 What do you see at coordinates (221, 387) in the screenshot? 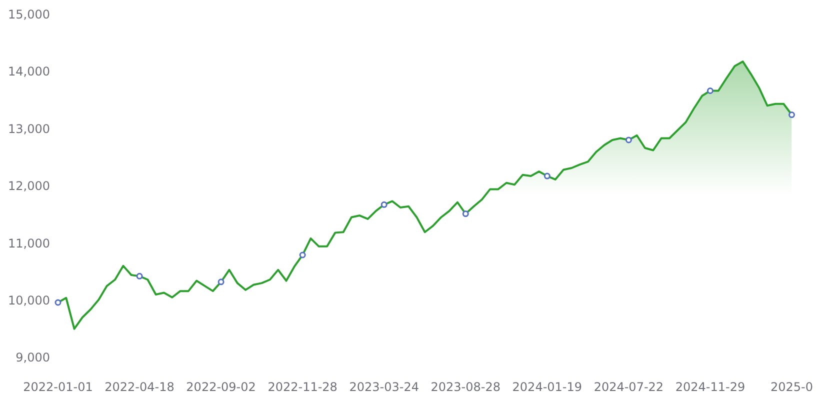
I see `x-tick-label: 2022-09-02` at bounding box center [221, 387].